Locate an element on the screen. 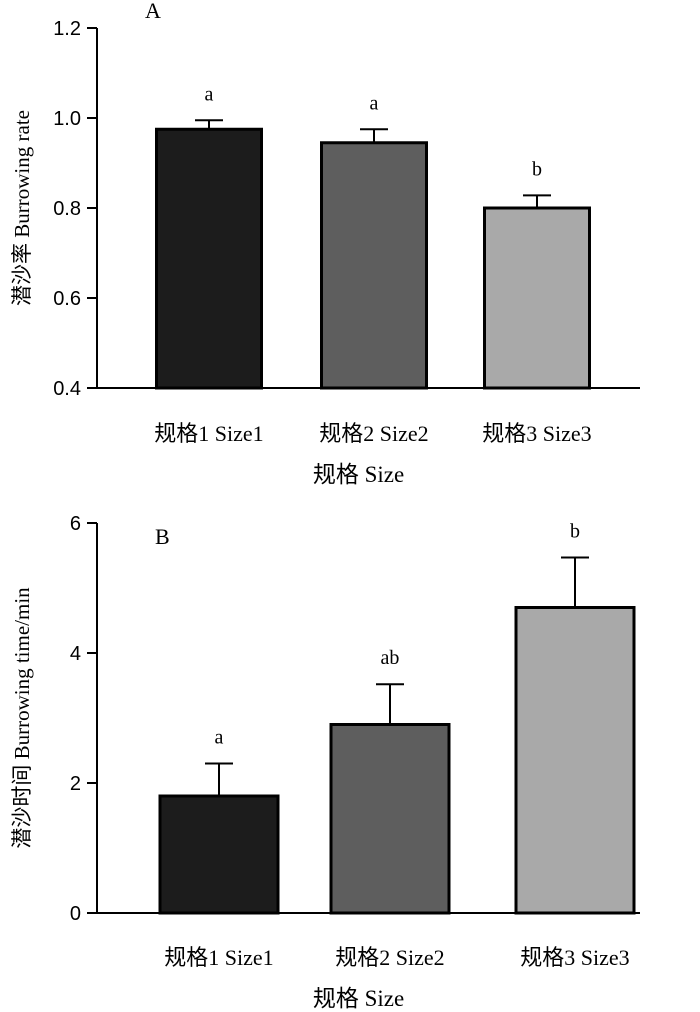 The height and width of the screenshot is (1012, 700). panel-a-y-tick-label: 1.2 is located at coordinates (67, 29).